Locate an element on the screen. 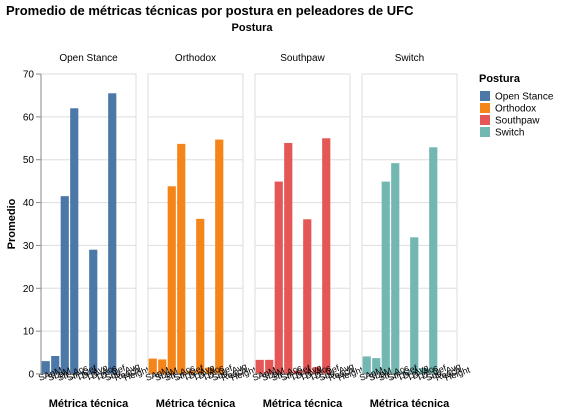  facet-header: Orthodox is located at coordinates (195, 58).